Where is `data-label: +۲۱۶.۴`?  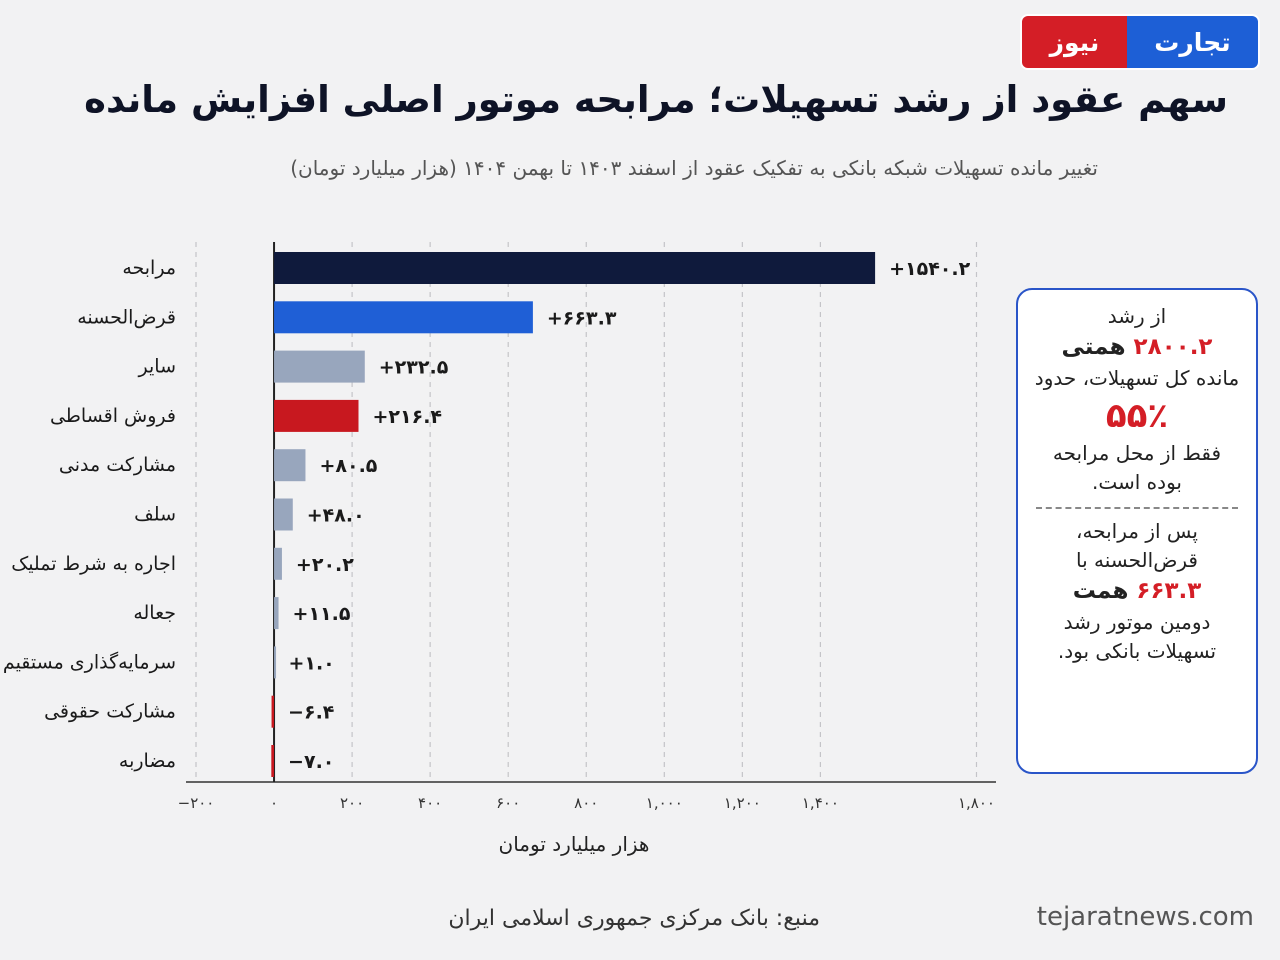 data-label: +۲۱۶.۴ is located at coordinates (407, 417).